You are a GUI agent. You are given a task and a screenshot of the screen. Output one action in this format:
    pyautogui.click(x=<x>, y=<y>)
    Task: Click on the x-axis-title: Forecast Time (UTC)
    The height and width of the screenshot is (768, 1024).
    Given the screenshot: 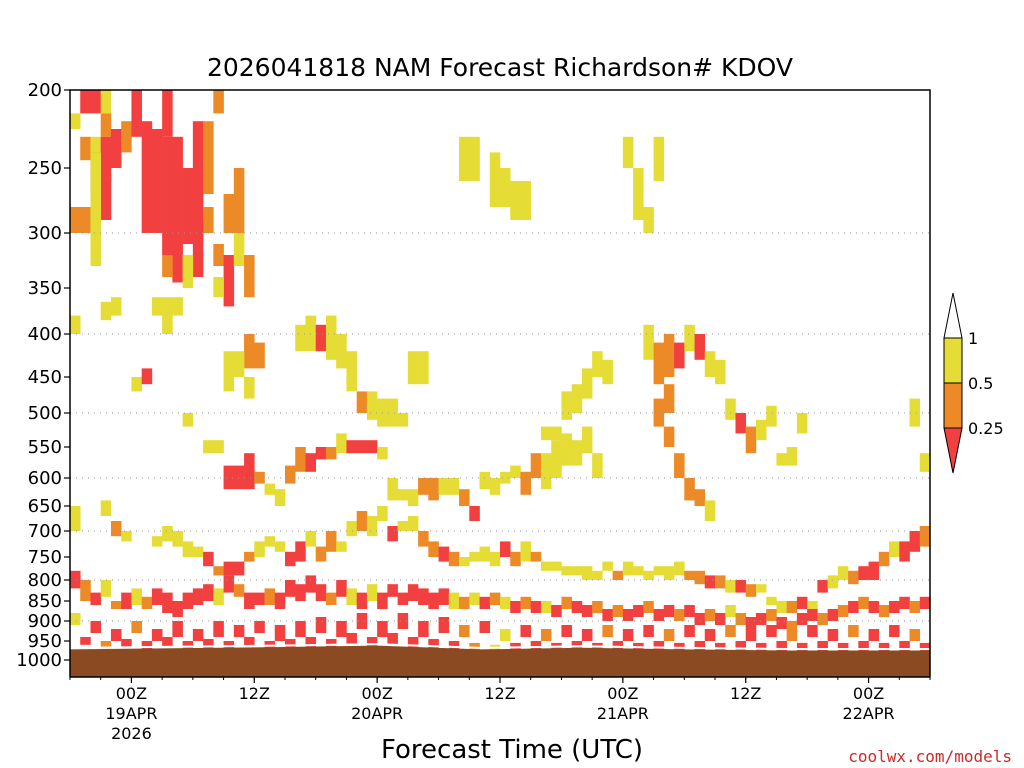 What is the action you would take?
    pyautogui.click(x=512, y=750)
    